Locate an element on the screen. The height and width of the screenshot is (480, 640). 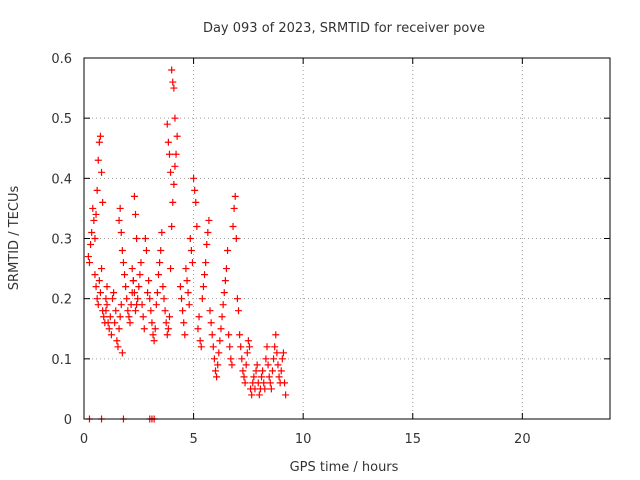
y-tick-label: 0.2 is located at coordinates (61, 300).